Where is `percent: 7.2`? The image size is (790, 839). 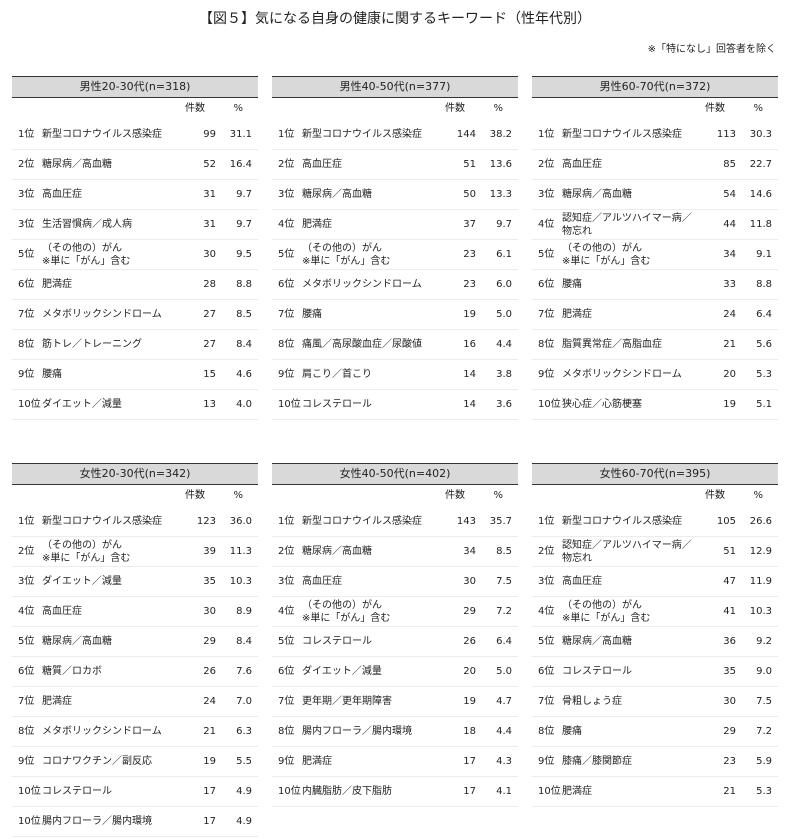 percent: 7.2 is located at coordinates (504, 611).